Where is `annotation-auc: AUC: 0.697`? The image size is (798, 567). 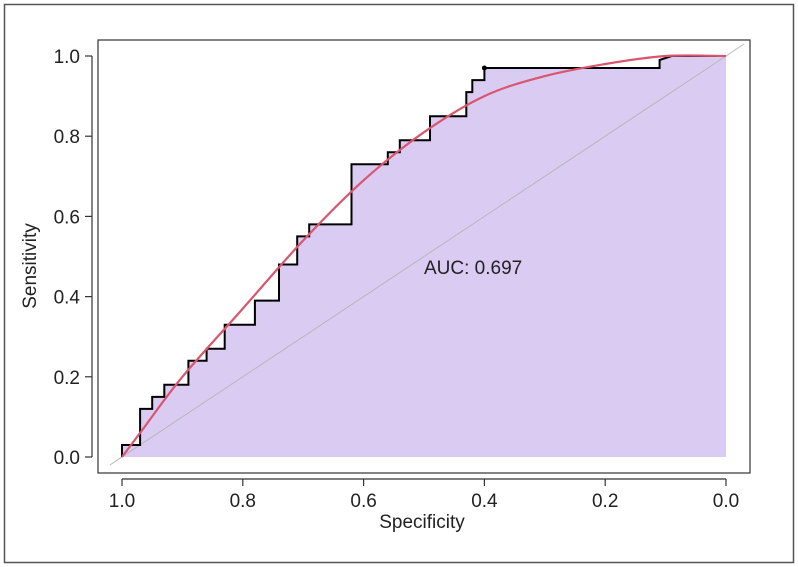 annotation-auc: AUC: 0.697 is located at coordinates (473, 268).